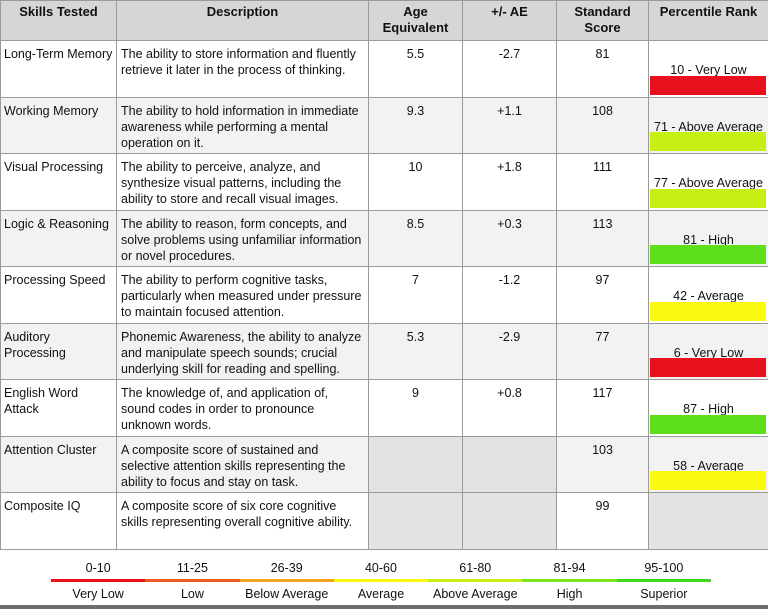 The height and width of the screenshot is (609, 768). I want to click on skill-name: Logic & Reasoning, so click(58, 238).